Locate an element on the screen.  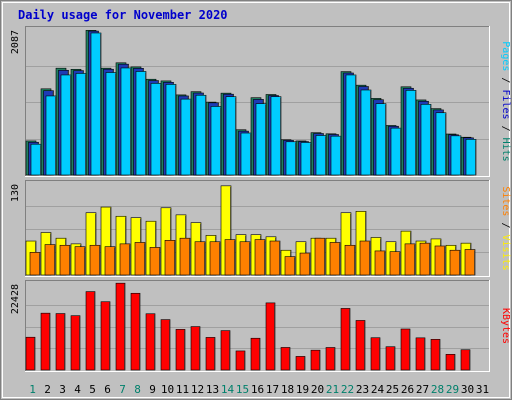
x-tick-day-22: 22 is located at coordinates (347, 389).